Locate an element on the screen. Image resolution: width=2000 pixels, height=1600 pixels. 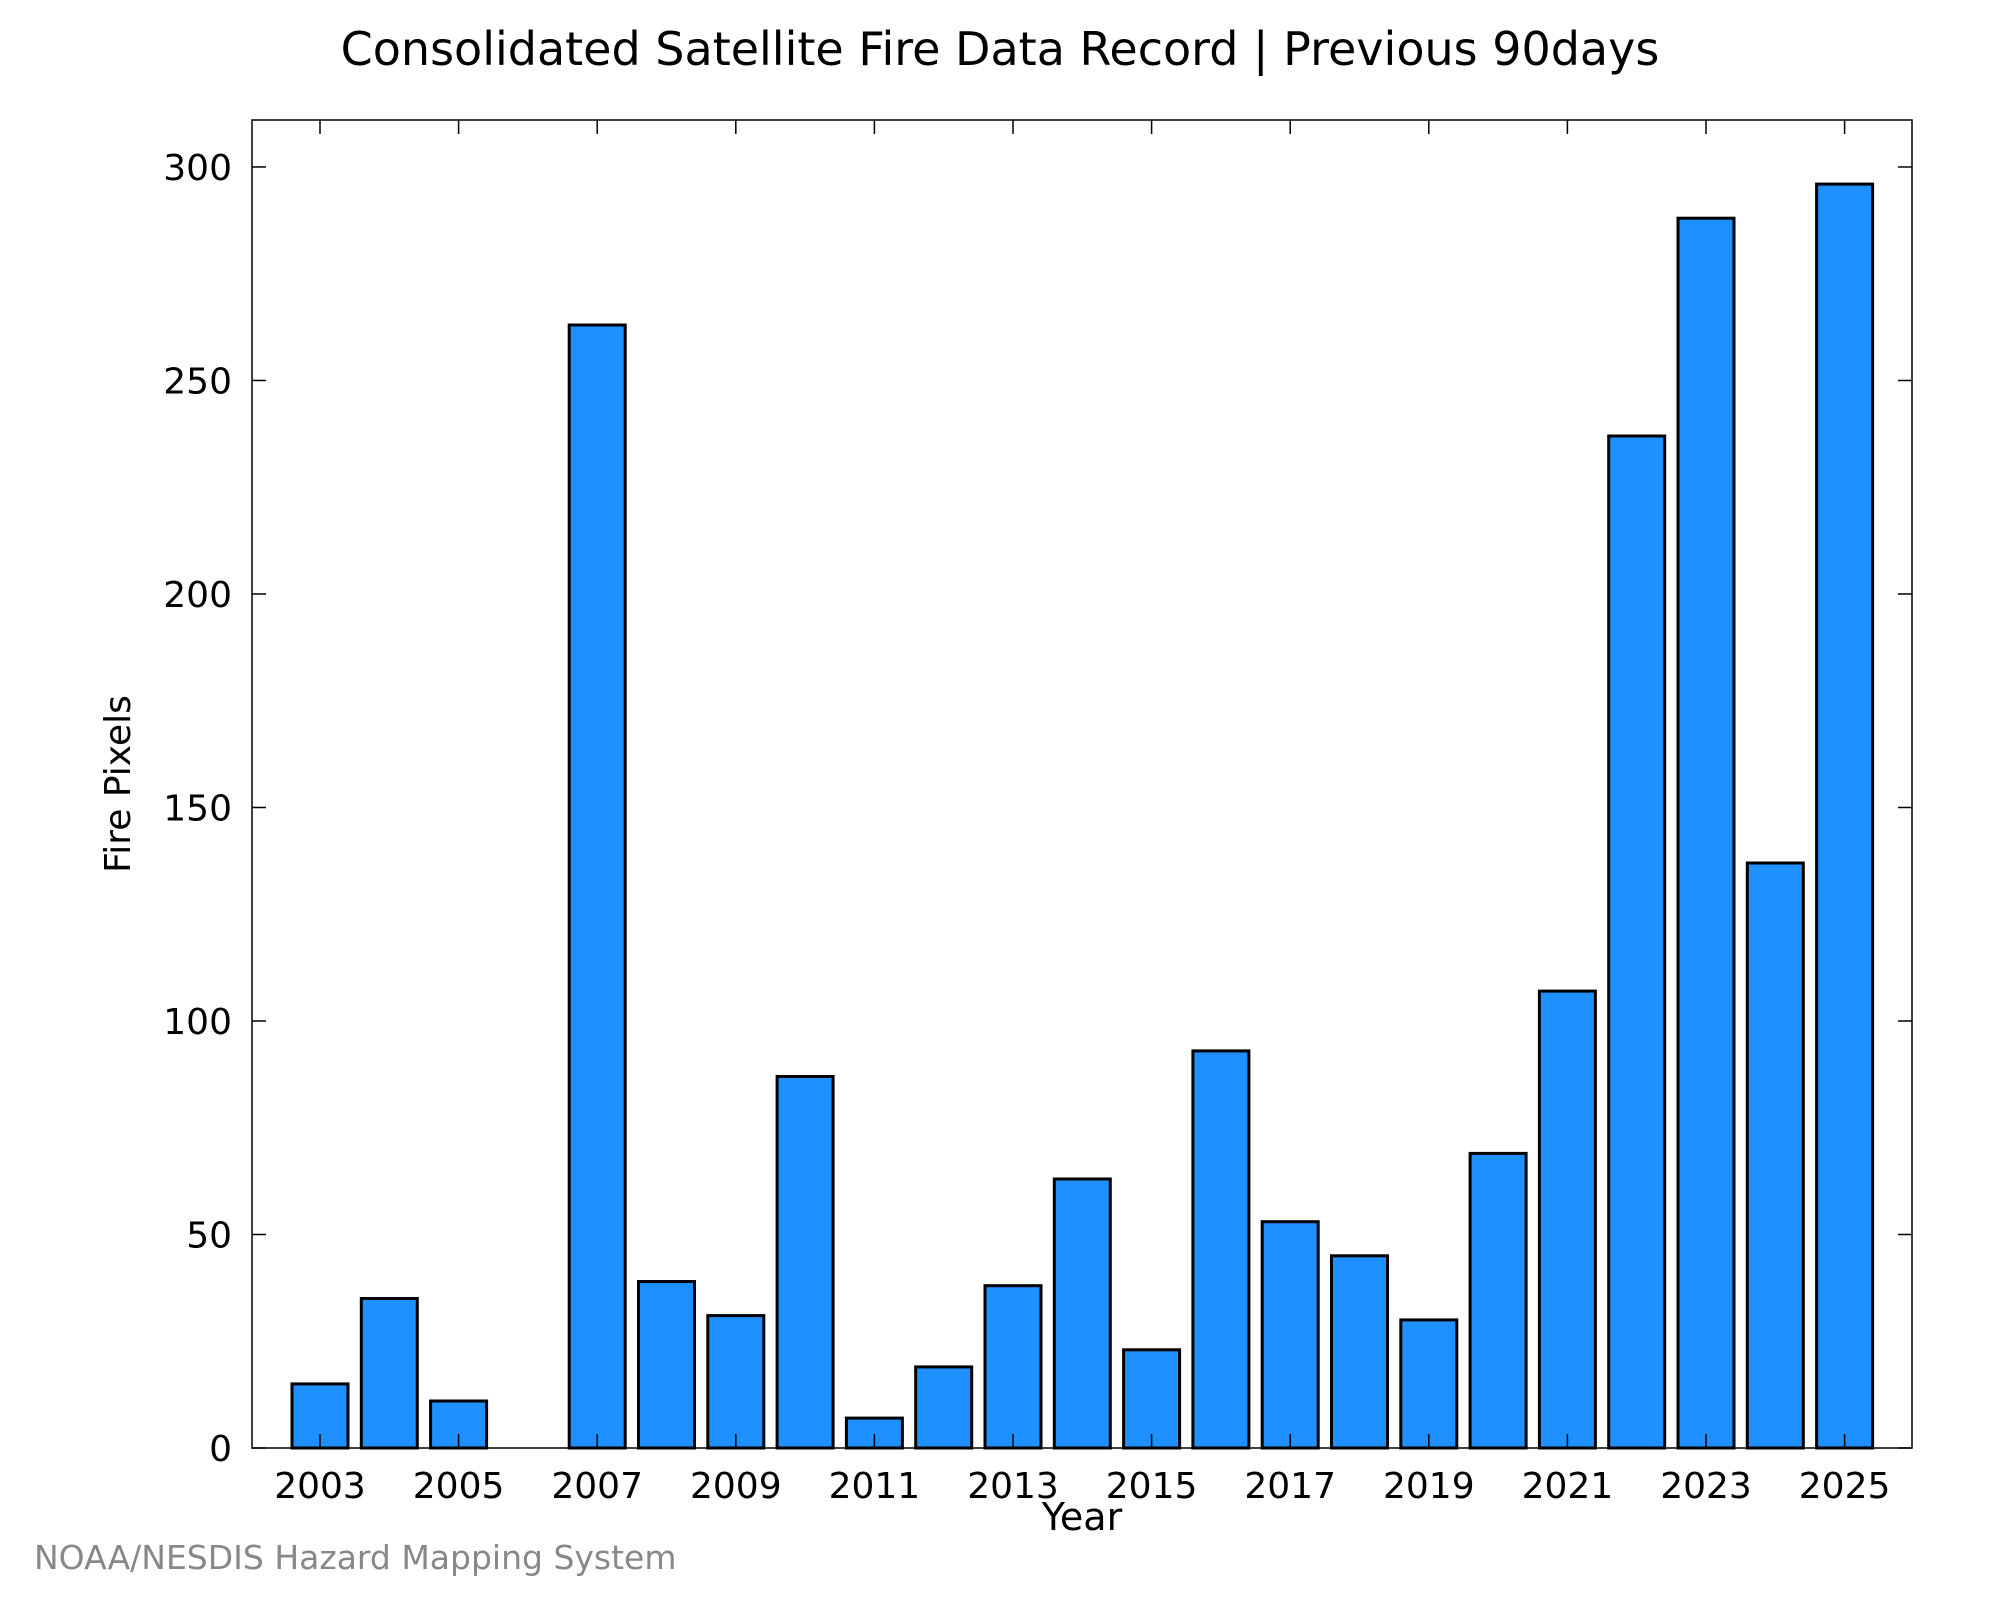
bar-2009 is located at coordinates (736, 1382).